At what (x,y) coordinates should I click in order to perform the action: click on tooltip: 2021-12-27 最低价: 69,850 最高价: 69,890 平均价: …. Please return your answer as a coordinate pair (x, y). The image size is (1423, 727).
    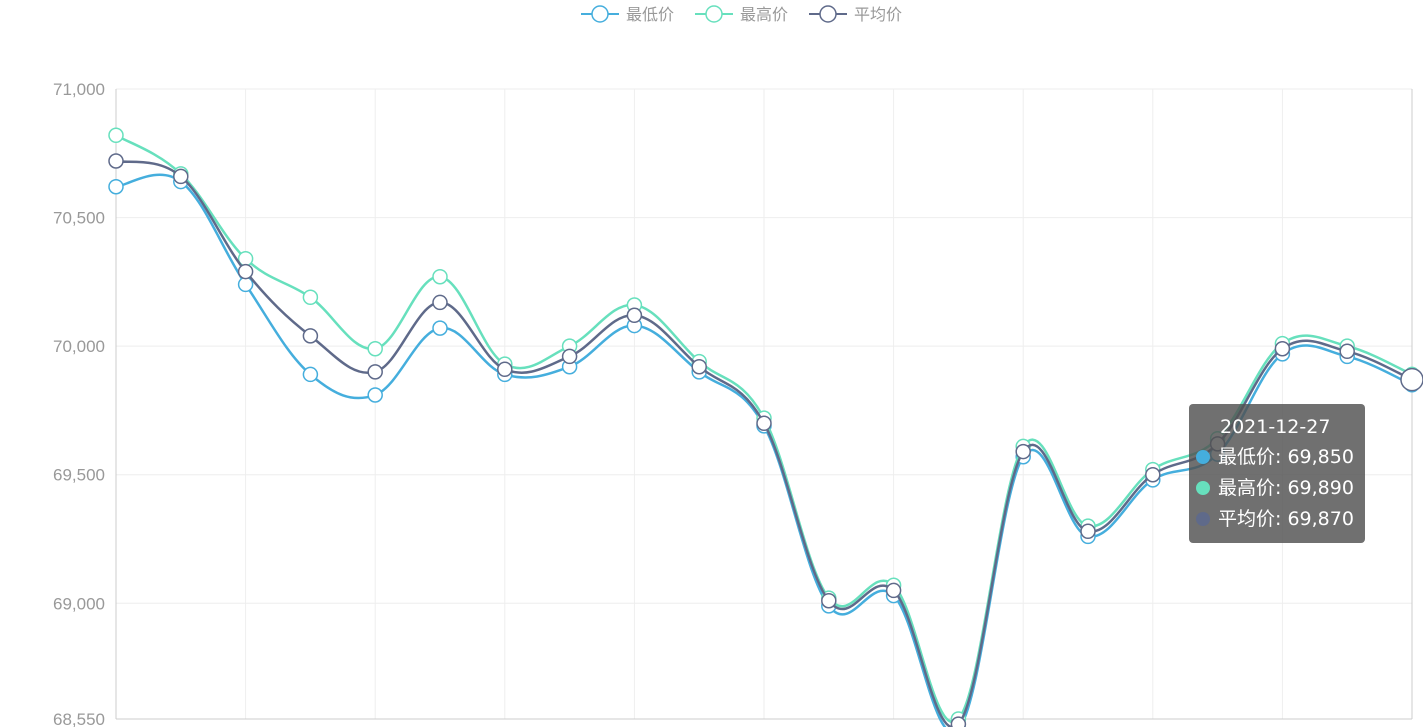
    Looking at the image, I should click on (1277, 473).